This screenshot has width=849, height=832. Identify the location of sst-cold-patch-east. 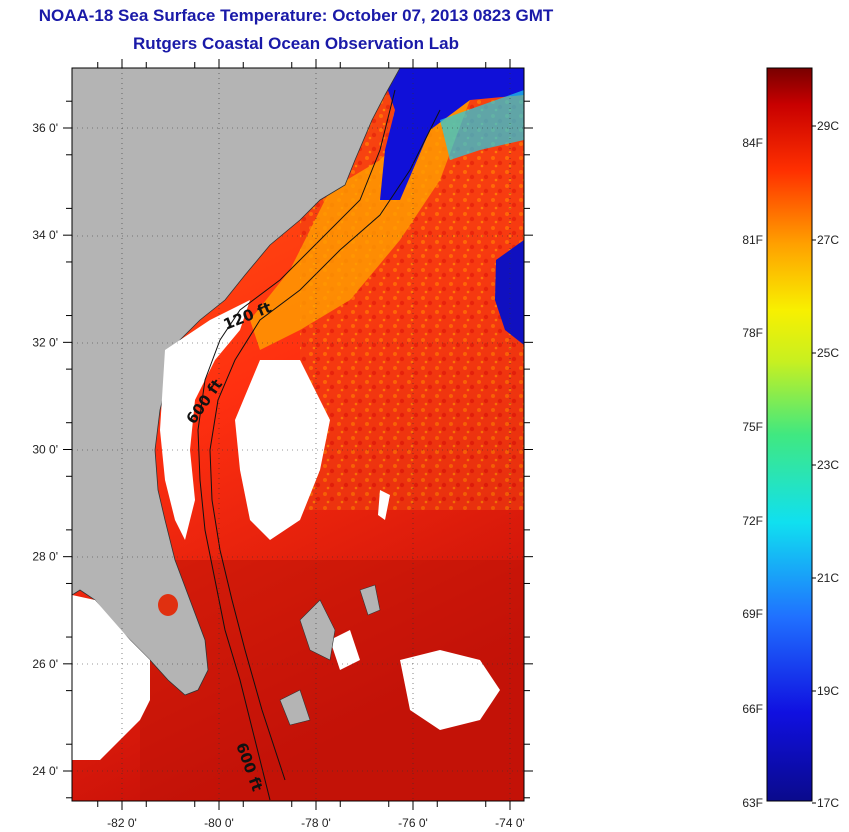
(509, 292).